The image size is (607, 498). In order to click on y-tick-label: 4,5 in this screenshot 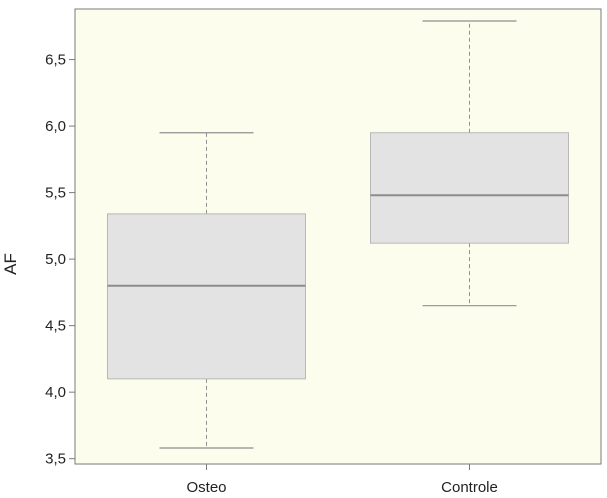, I will do `click(55, 326)`.